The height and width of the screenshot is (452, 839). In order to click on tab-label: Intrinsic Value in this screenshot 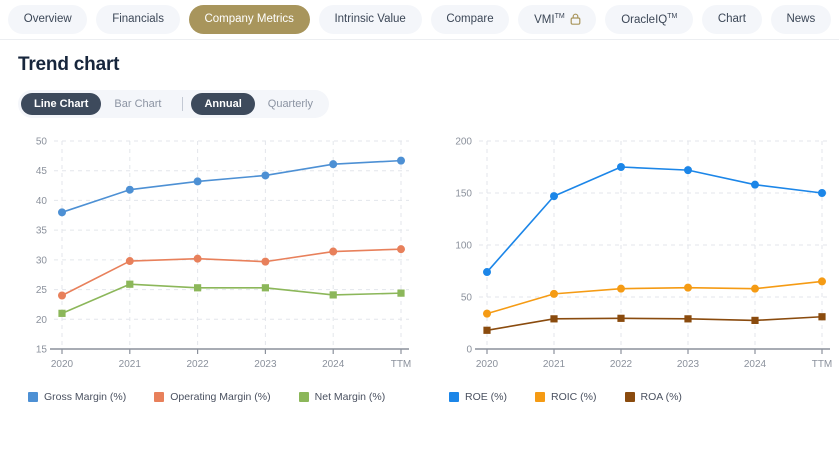, I will do `click(370, 19)`.